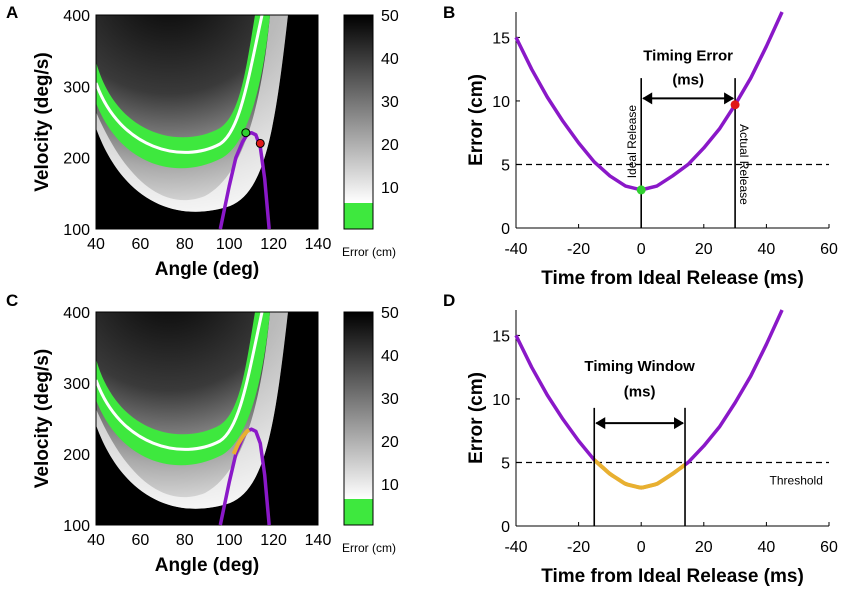  What do you see at coordinates (767, 249) in the screenshot?
I see `x-tick-label-b: 40` at bounding box center [767, 249].